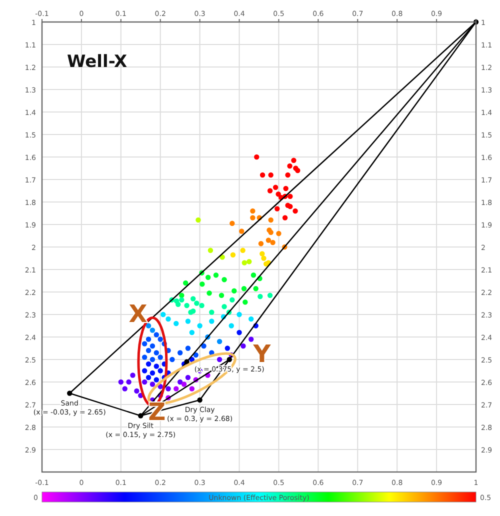  I want to click on annotation: X, so click(138, 314).